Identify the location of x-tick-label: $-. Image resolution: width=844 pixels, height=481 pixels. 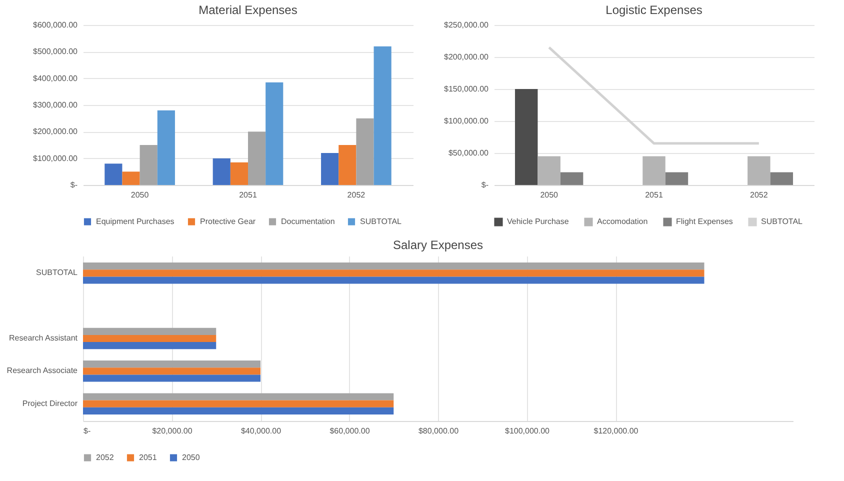
(87, 431).